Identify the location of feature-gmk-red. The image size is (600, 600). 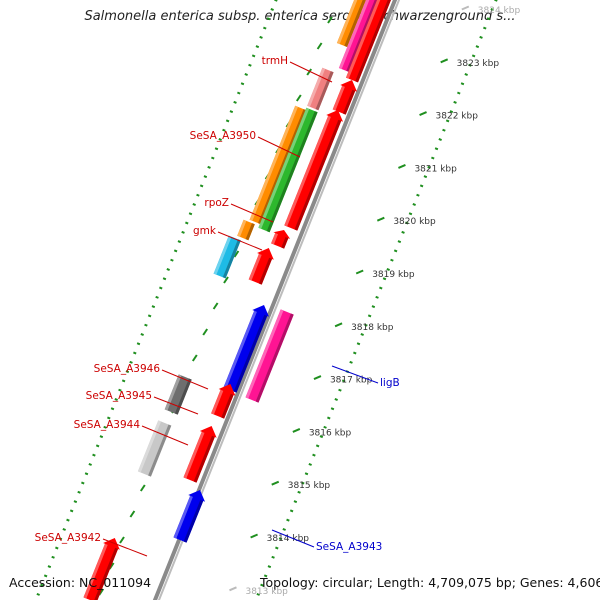
(281, 239).